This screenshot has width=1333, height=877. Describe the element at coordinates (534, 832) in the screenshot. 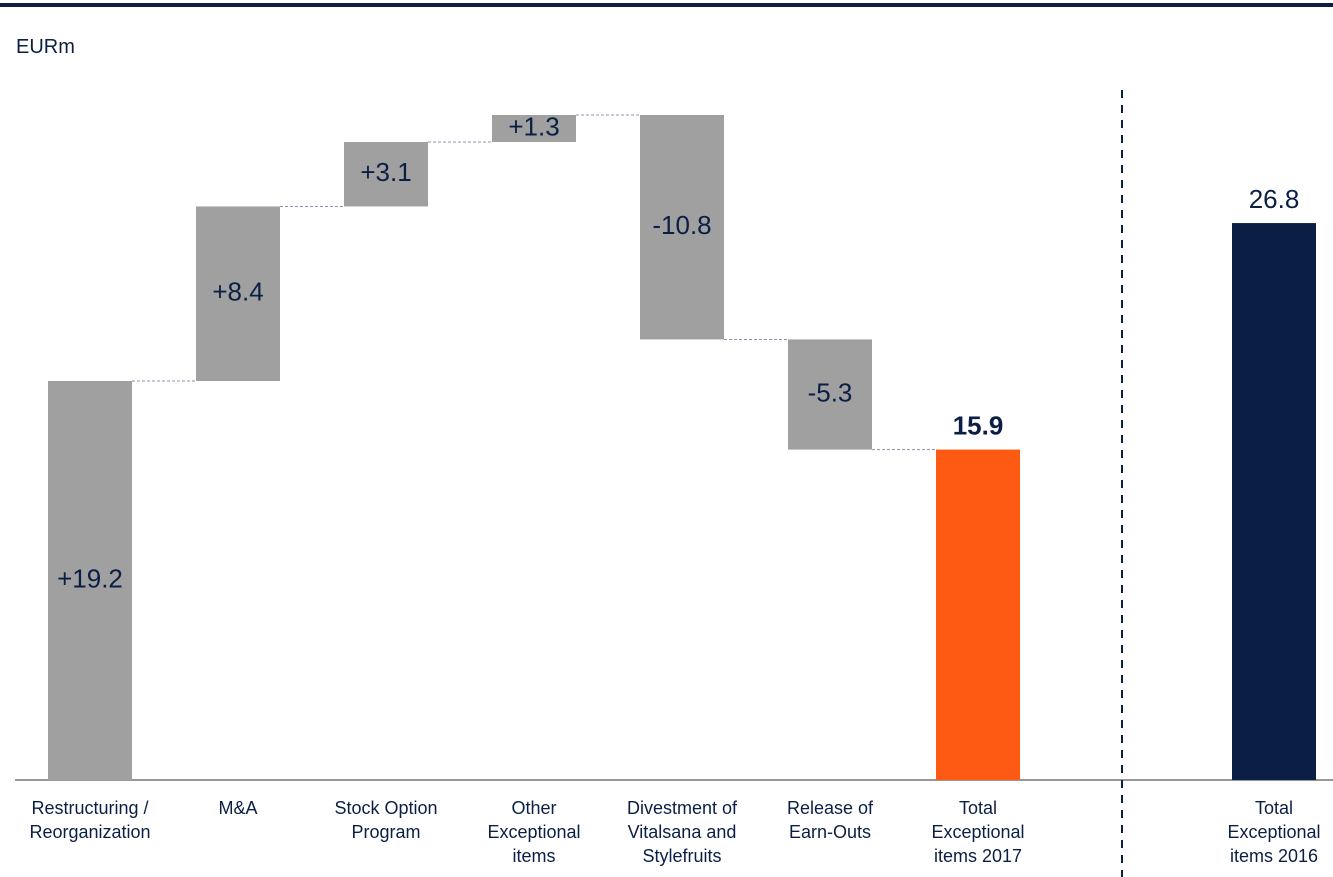

I see `category-label: Other Exceptional items` at that location.